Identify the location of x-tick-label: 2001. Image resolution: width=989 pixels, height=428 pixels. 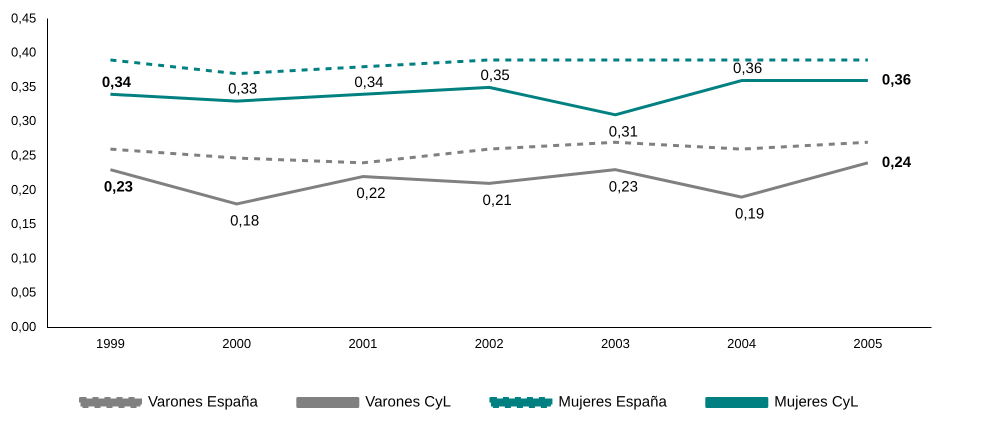
(363, 343).